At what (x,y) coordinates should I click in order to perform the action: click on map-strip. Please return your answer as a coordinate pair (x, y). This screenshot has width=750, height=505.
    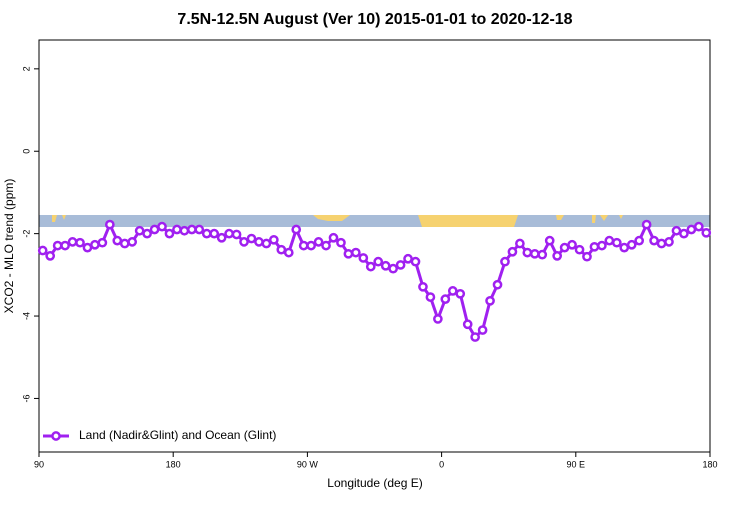
    Looking at the image, I should click on (374, 221).